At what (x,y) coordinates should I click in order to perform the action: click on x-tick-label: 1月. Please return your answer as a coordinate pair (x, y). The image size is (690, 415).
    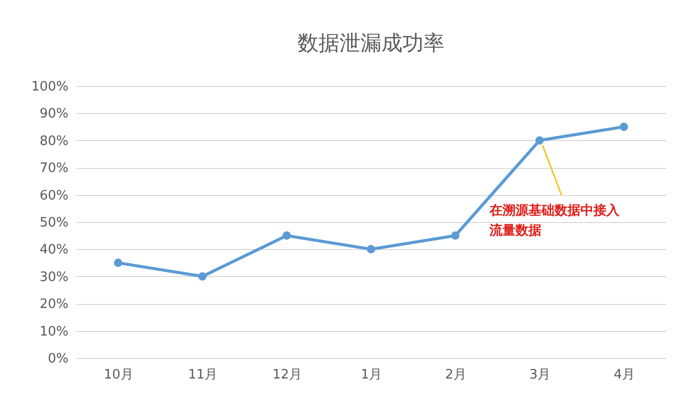
    Looking at the image, I should click on (371, 375).